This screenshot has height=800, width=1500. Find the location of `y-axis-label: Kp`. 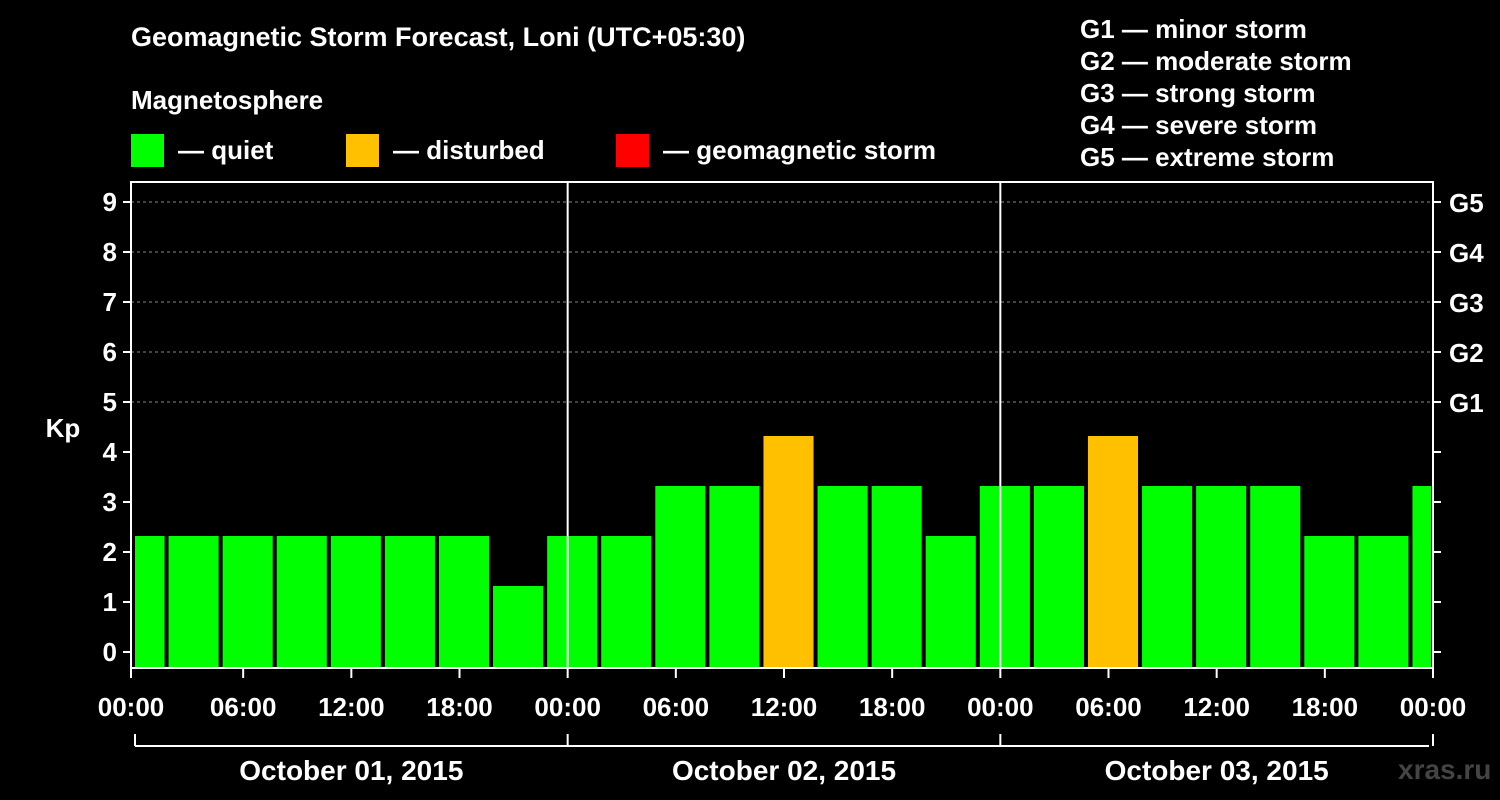

y-axis-label: Kp is located at coordinates (63, 428).